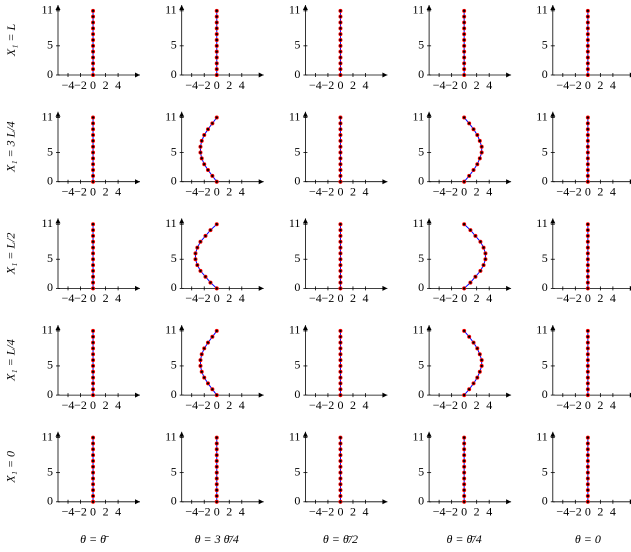  I want to click on row-label: X₁ = 3 L/4, so click(11, 147).